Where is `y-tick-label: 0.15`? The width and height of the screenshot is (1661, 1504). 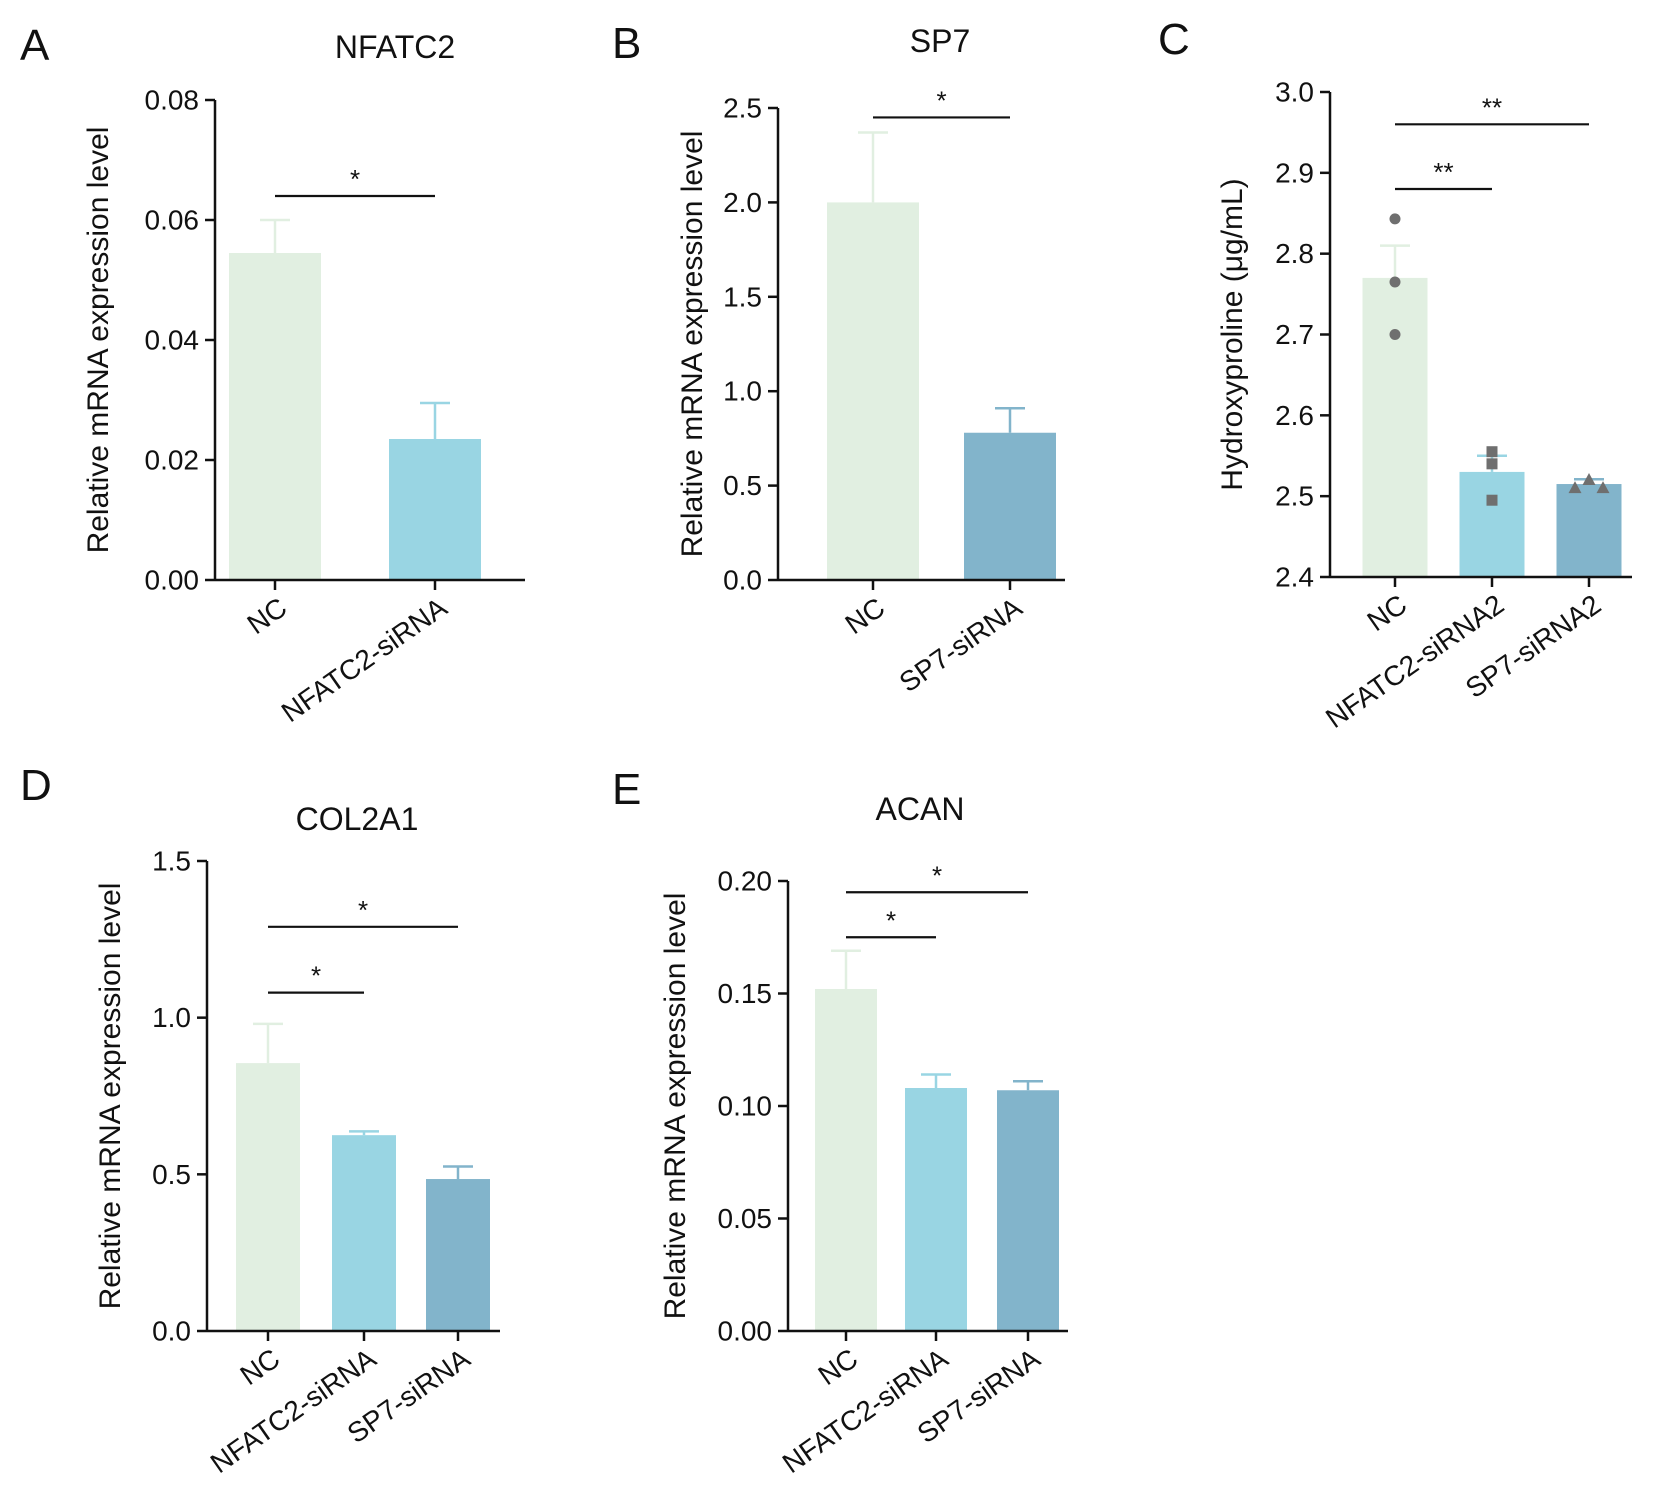
y-tick-label: 0.15 is located at coordinates (745, 993).